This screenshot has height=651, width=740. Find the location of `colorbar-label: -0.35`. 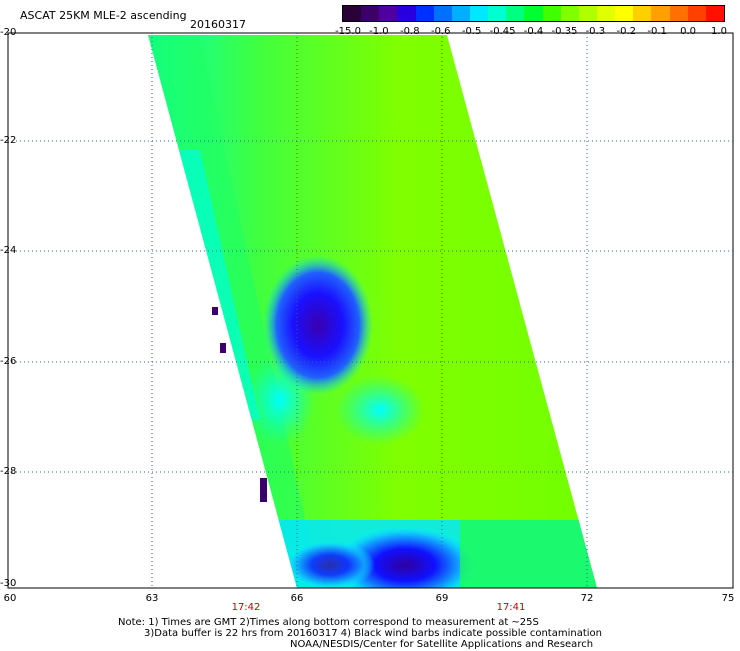

colorbar-label: -0.35 is located at coordinates (564, 31).